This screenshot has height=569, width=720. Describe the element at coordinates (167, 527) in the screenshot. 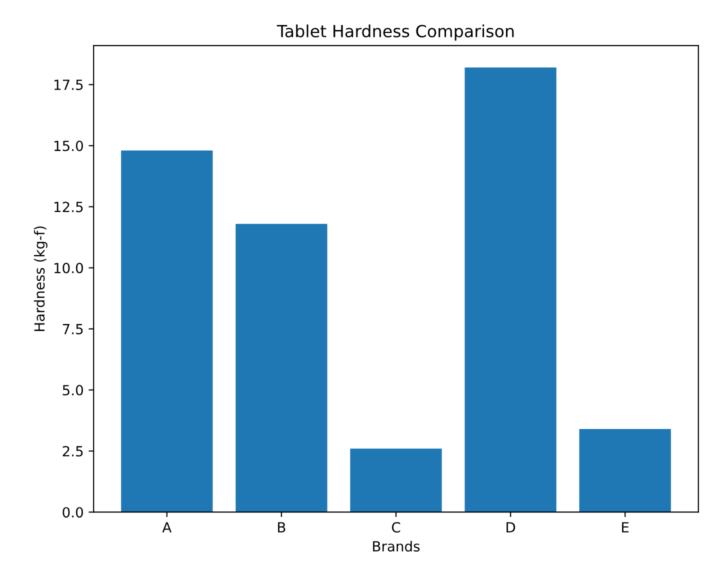

I see `x-tick-label: A` at that location.